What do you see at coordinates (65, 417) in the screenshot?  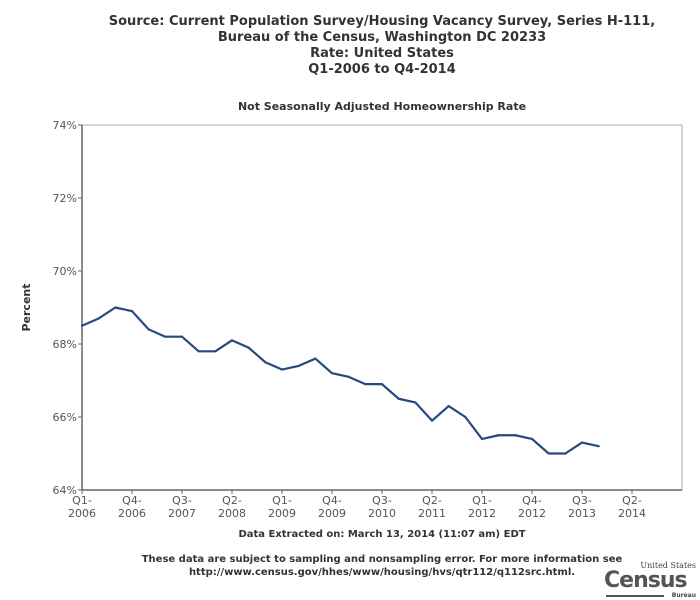 I see `y-tick-label: 66%` at bounding box center [65, 417].